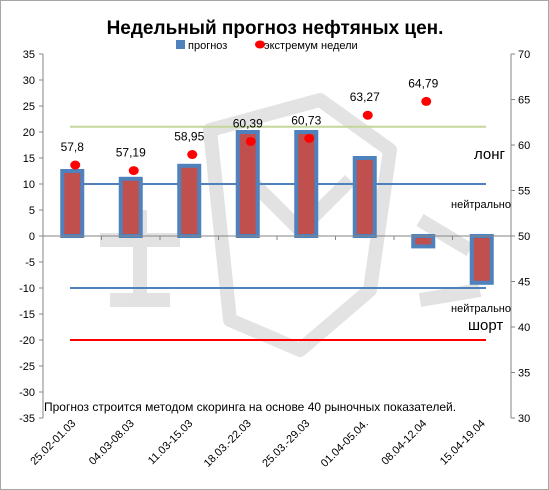  What do you see at coordinates (485, 325) in the screenshot?
I see `short-label: шорт` at bounding box center [485, 325].